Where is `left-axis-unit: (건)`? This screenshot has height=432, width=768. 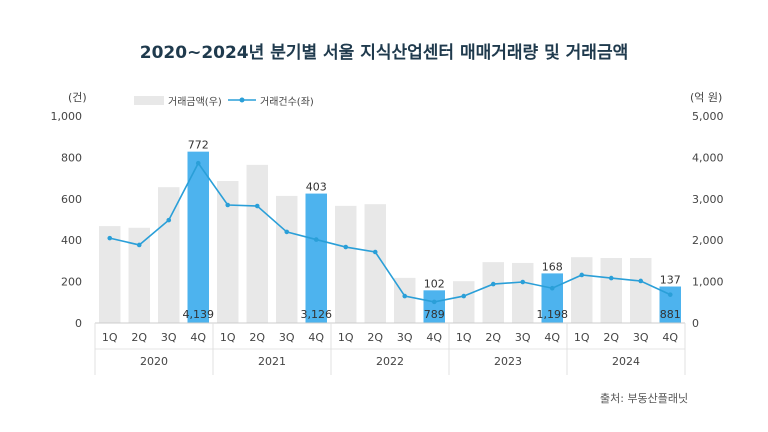 left-axis-unit: (건) is located at coordinates (77, 97).